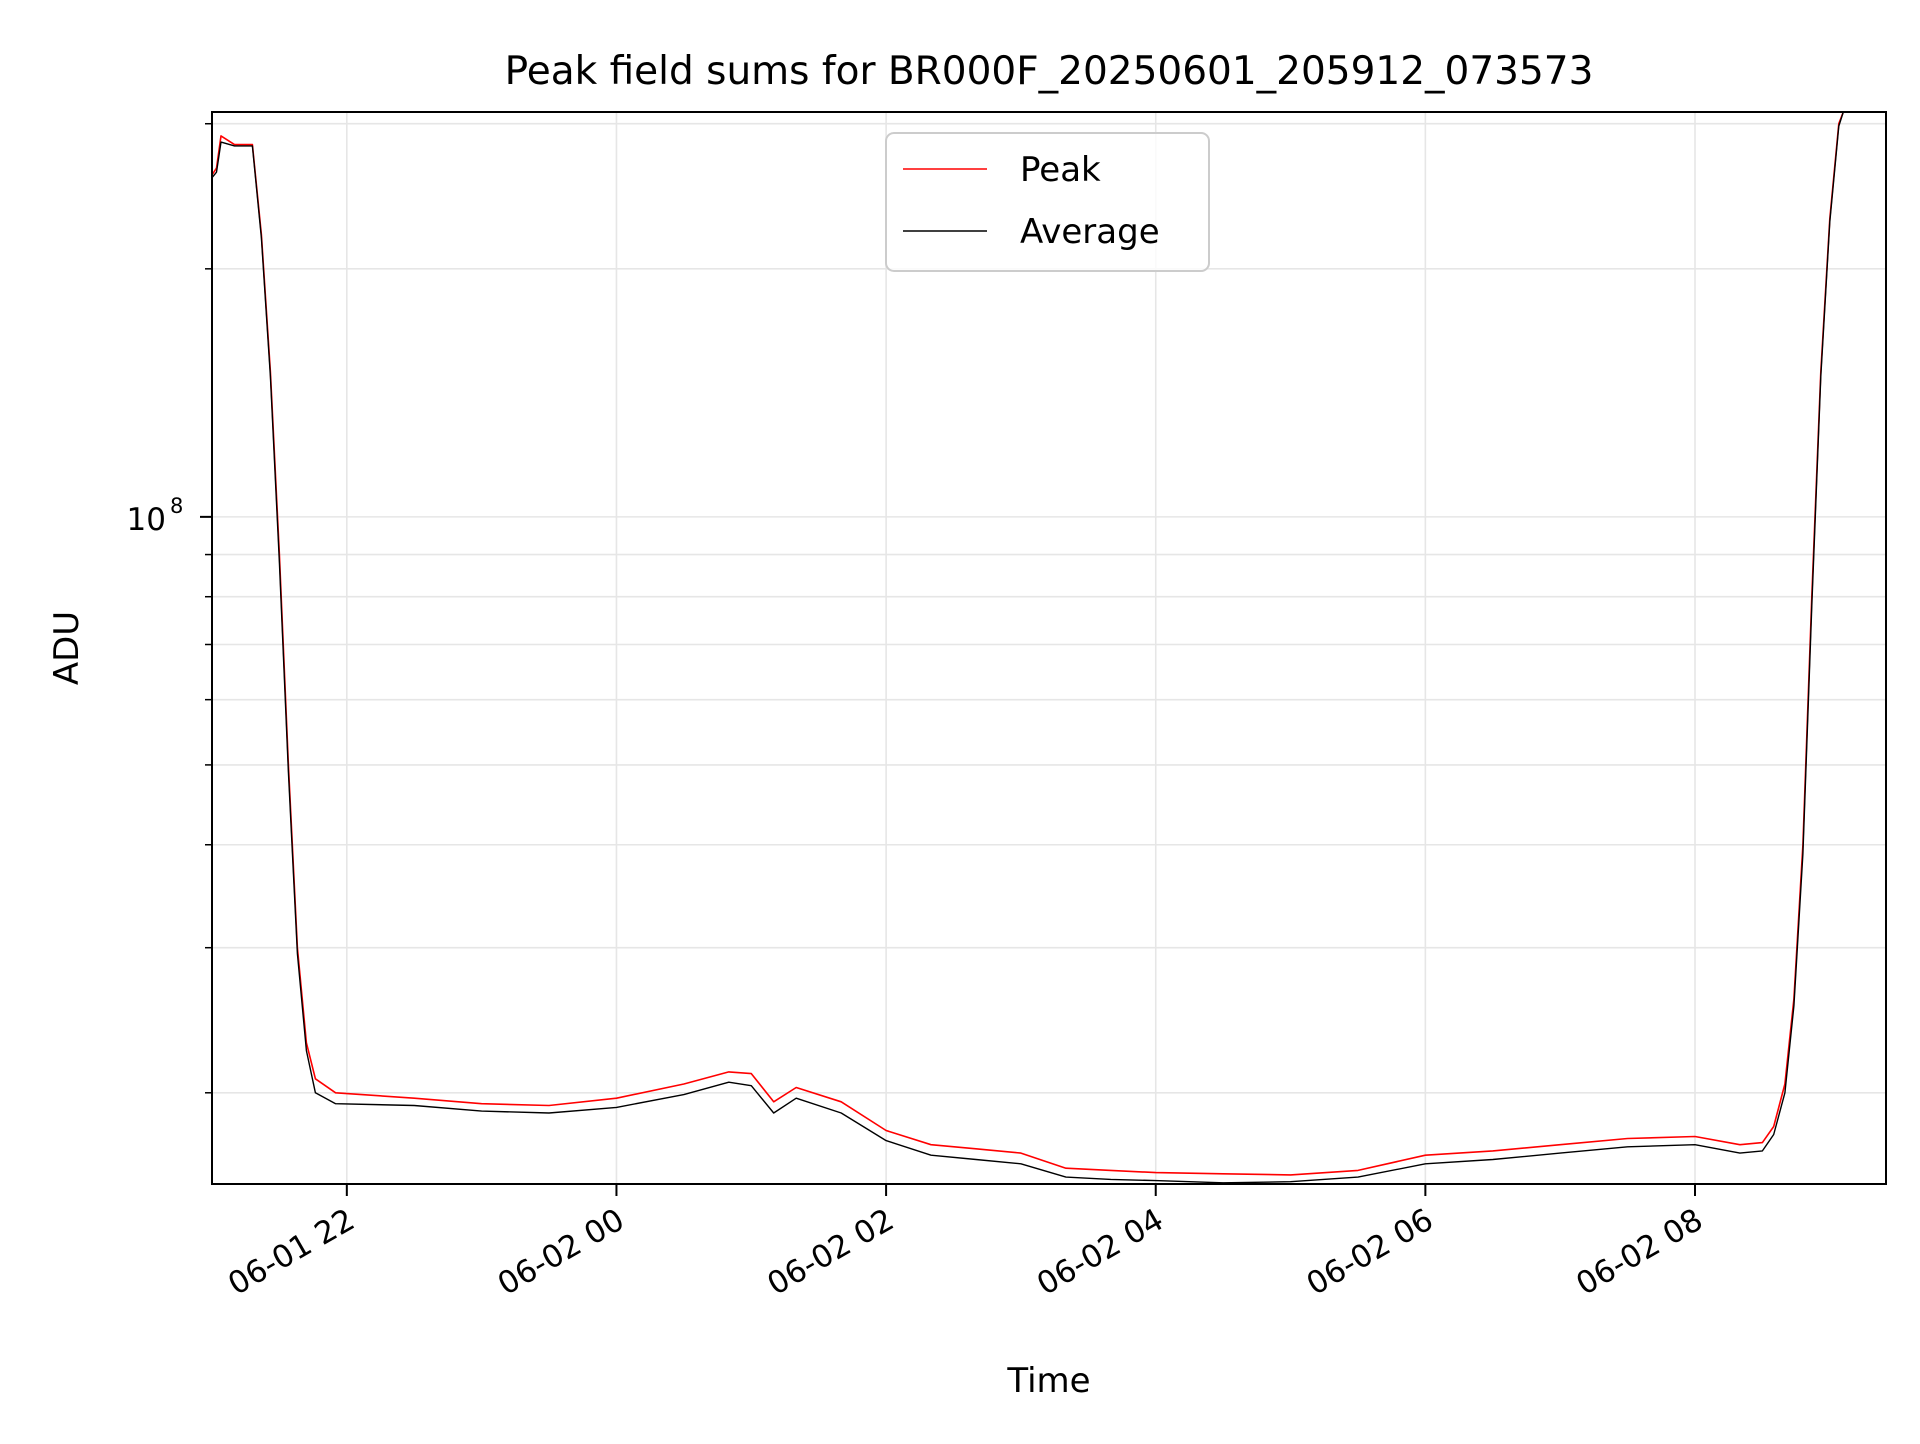  Describe the element at coordinates (169, 608) in the screenshot. I see `y-axis-ticks: 10 8` at that location.